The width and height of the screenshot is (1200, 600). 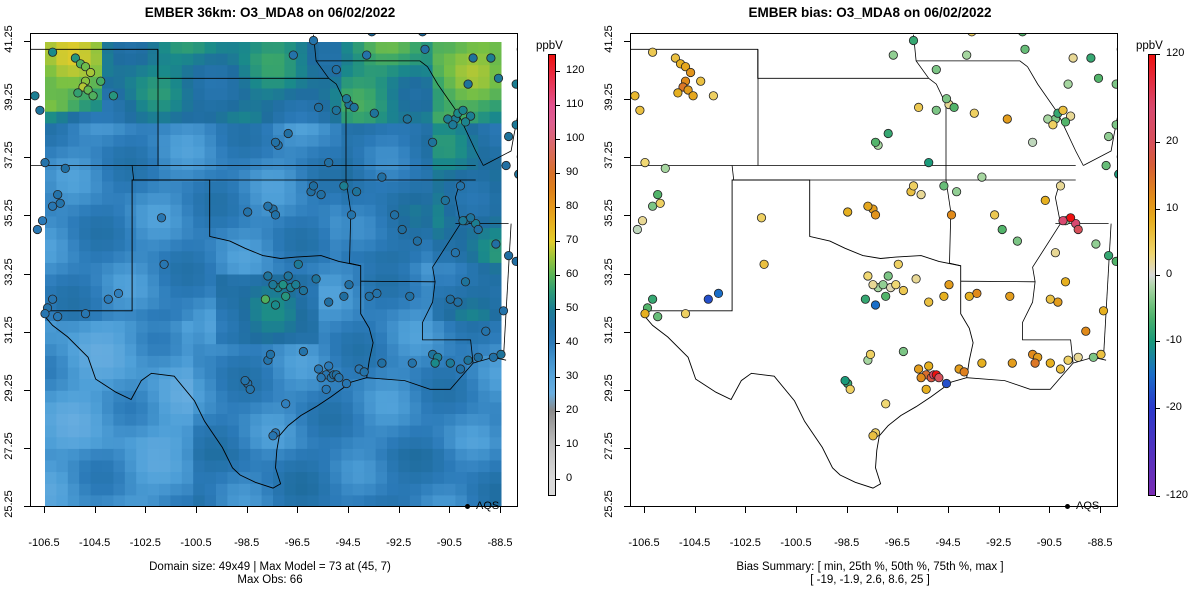 I want to click on lat-tick-label: 25.25, so click(x=9, y=504).